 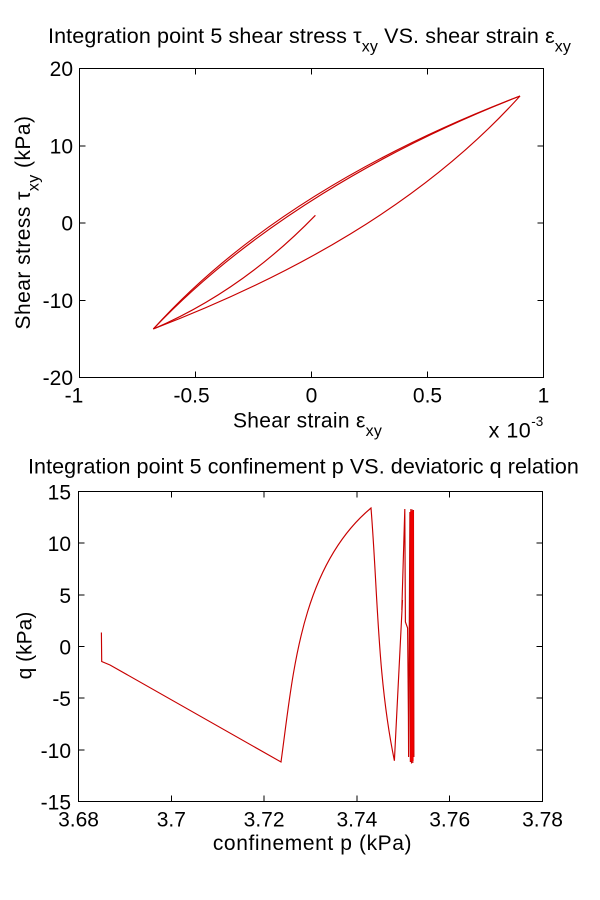 I want to click on svg-text: 0.5, so click(x=427, y=396).